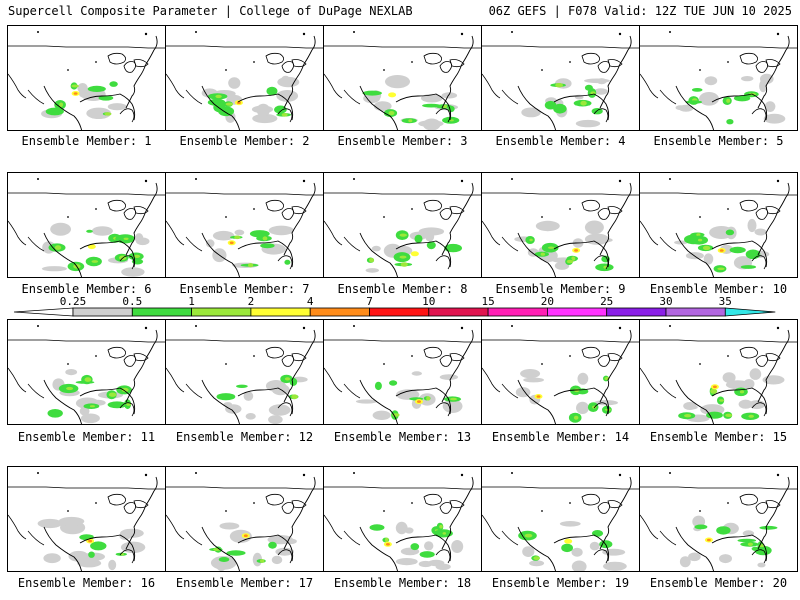  I want to click on ensemble-member-label: Ensemble Member: 1, so click(86, 141).